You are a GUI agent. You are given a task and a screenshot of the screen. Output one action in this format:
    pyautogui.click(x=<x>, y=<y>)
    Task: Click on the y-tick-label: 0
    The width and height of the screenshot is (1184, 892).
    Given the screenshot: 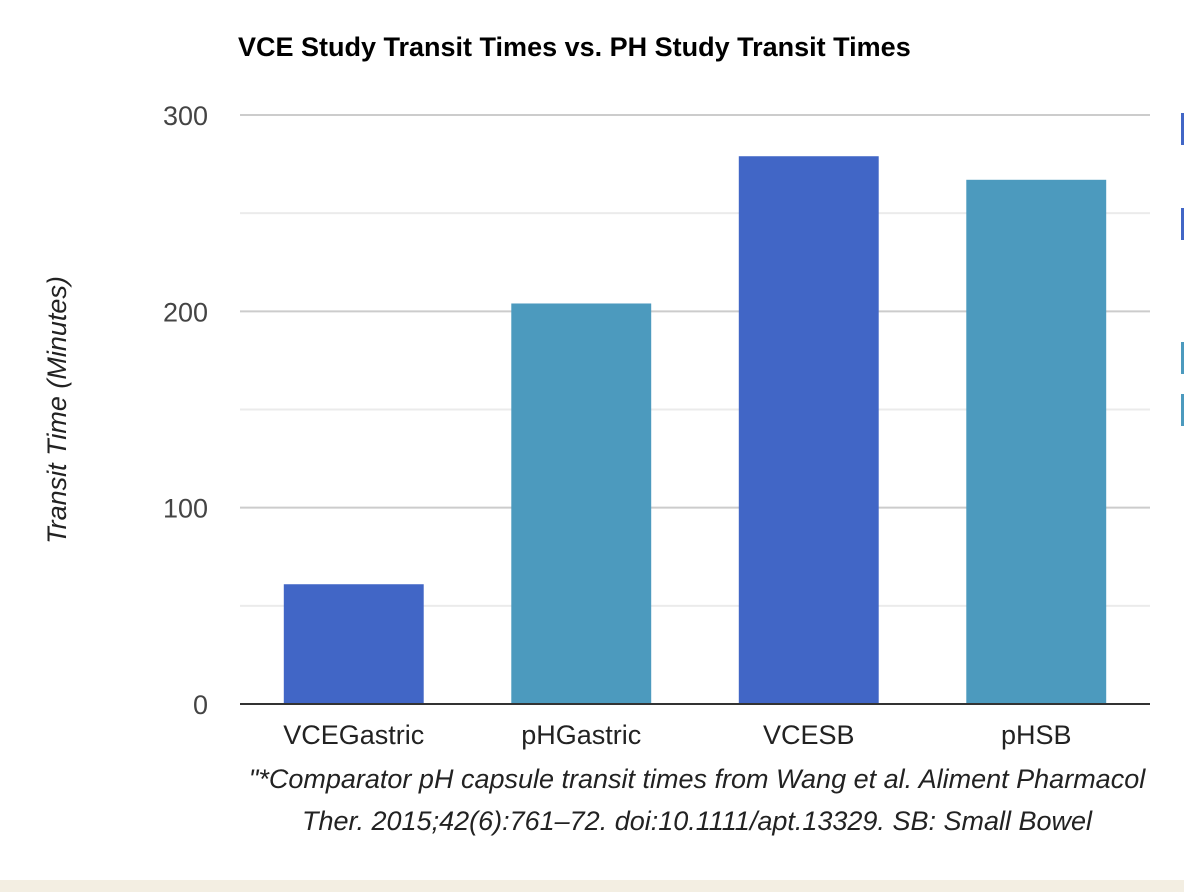 What is the action you would take?
    pyautogui.click(x=200, y=705)
    